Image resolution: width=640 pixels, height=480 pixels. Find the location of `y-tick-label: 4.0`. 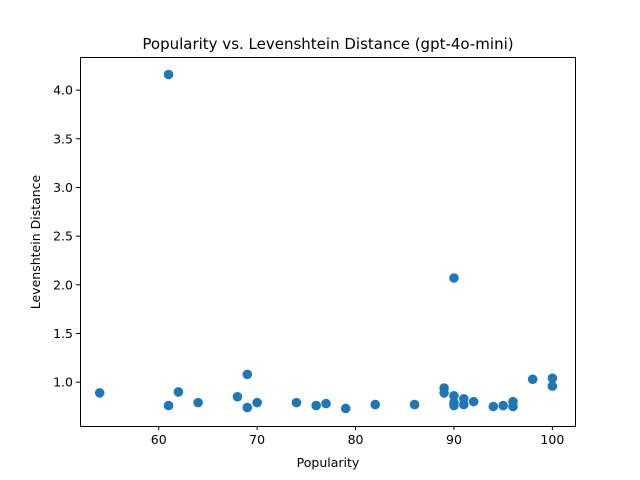

y-tick-label: 4.0 is located at coordinates (63, 90).